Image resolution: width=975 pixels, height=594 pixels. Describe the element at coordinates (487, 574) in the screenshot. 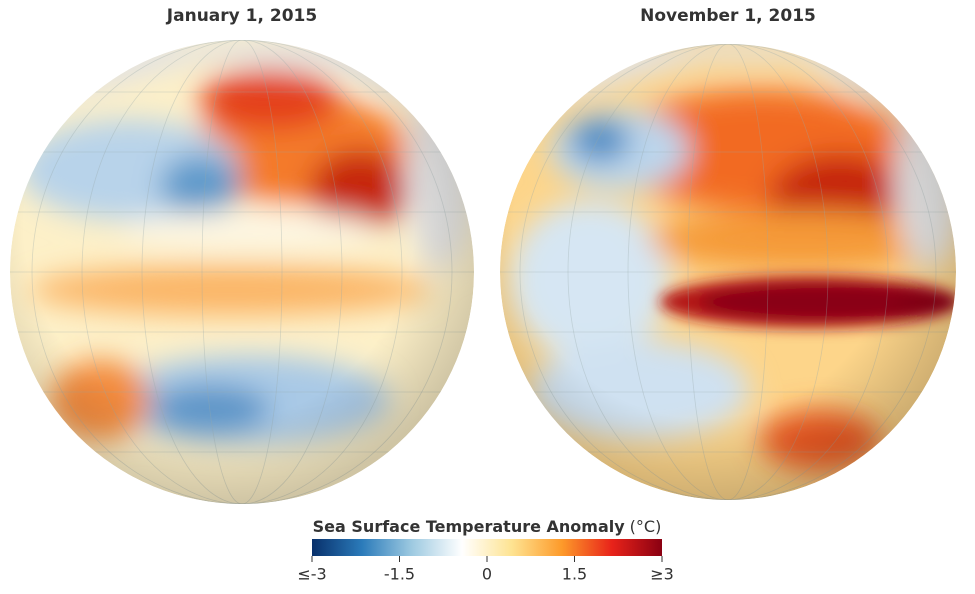

I see `tick-label: 0` at that location.